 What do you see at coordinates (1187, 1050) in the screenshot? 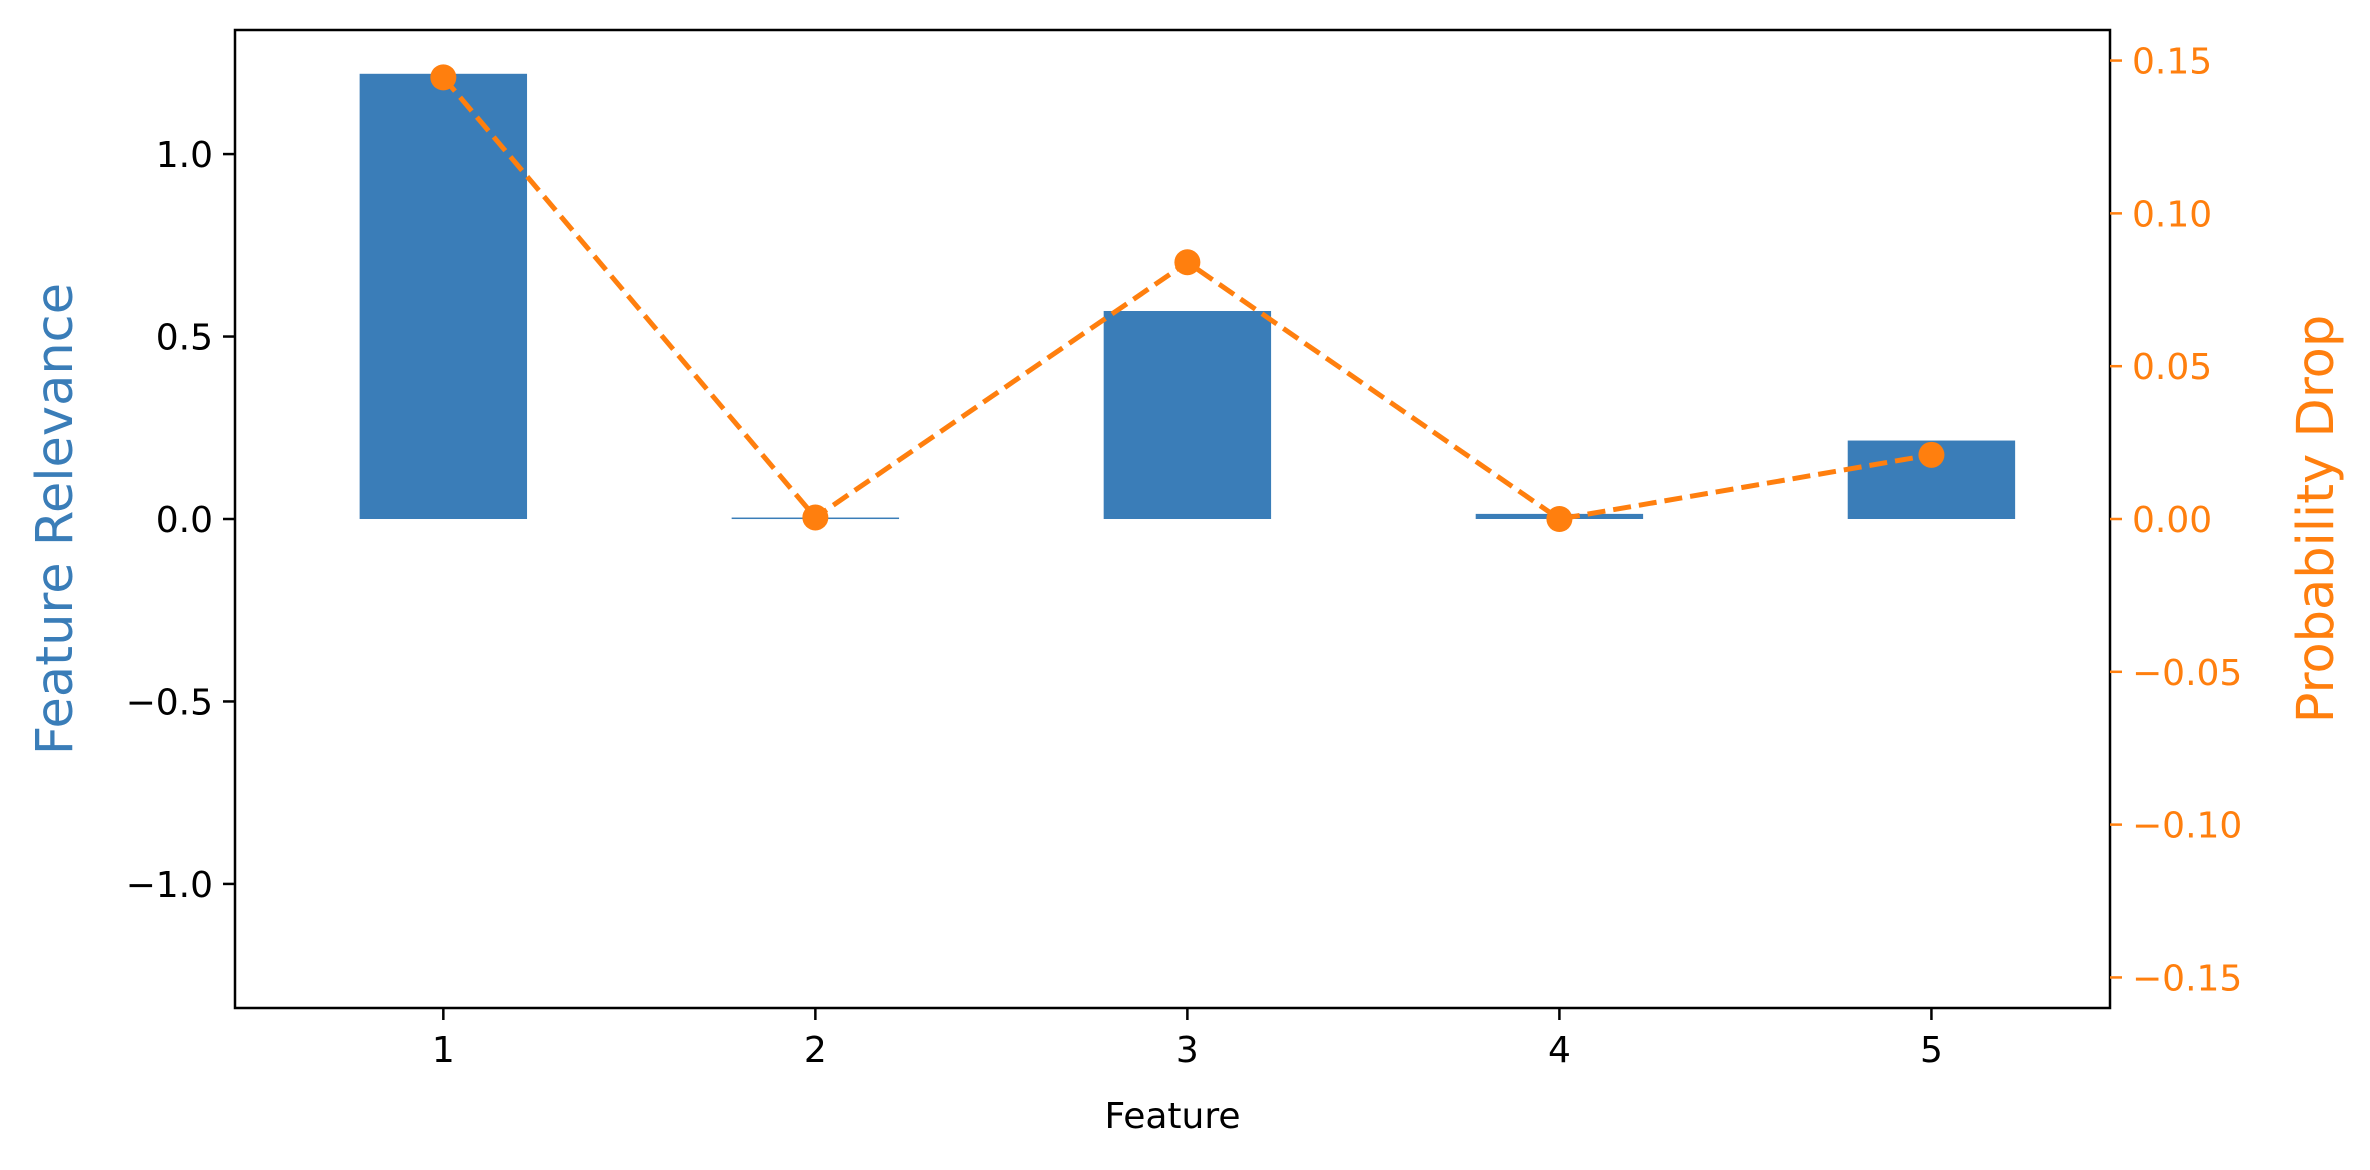
I see `x-tick-label-3: 3` at bounding box center [1187, 1050].